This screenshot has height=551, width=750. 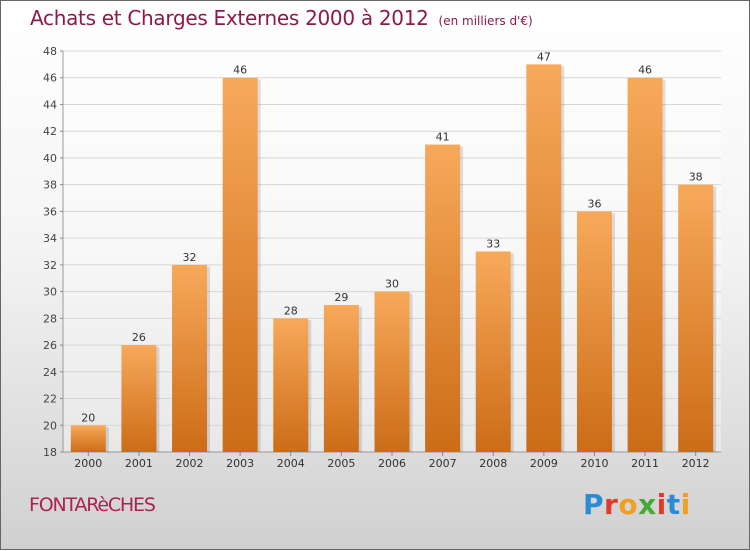 I want to click on y-tick-label: 34, so click(x=50, y=238).